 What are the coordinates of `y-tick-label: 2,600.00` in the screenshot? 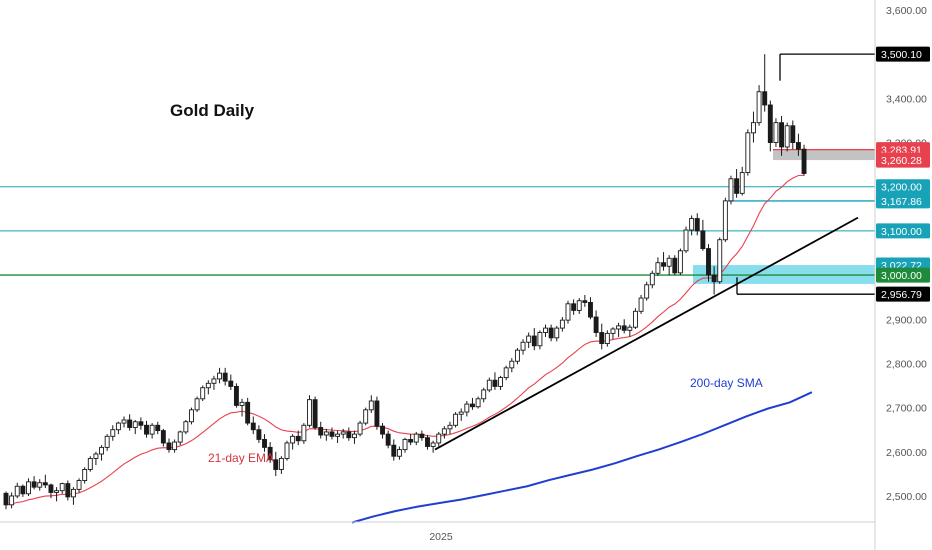 It's located at (906, 453).